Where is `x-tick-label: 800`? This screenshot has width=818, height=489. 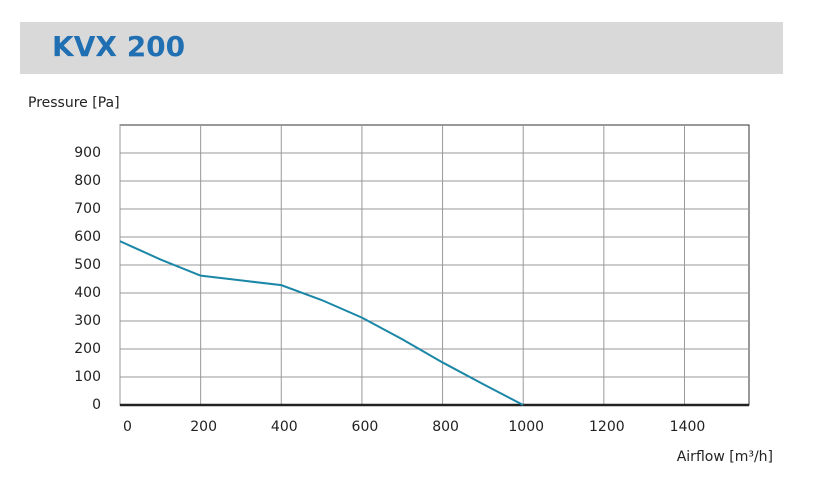 x-tick-label: 800 is located at coordinates (445, 427).